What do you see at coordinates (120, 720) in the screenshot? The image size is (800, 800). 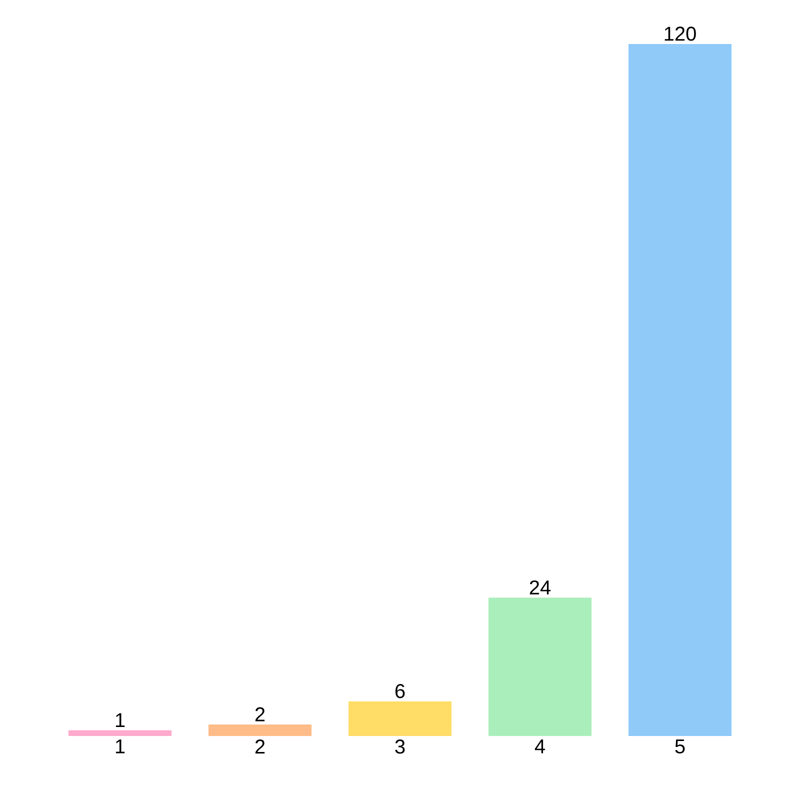 I see `data-label: 1` at bounding box center [120, 720].